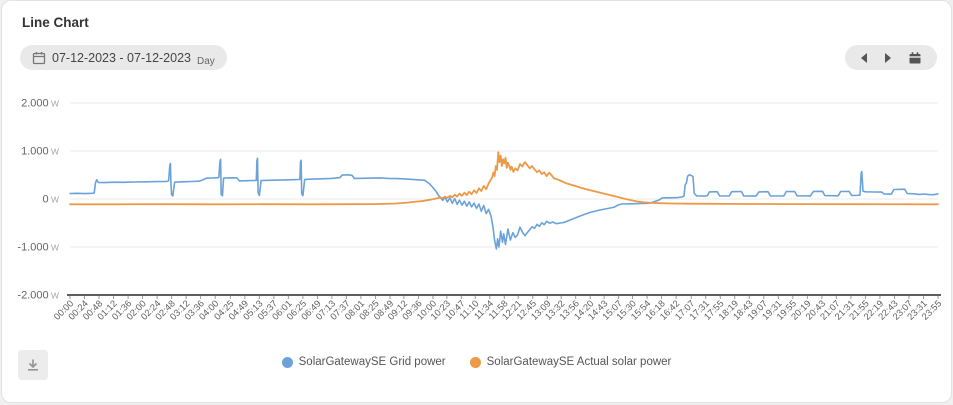 This screenshot has width=953, height=405. I want to click on legend-label: SolarGatewaySE Actual solar power, so click(579, 362).